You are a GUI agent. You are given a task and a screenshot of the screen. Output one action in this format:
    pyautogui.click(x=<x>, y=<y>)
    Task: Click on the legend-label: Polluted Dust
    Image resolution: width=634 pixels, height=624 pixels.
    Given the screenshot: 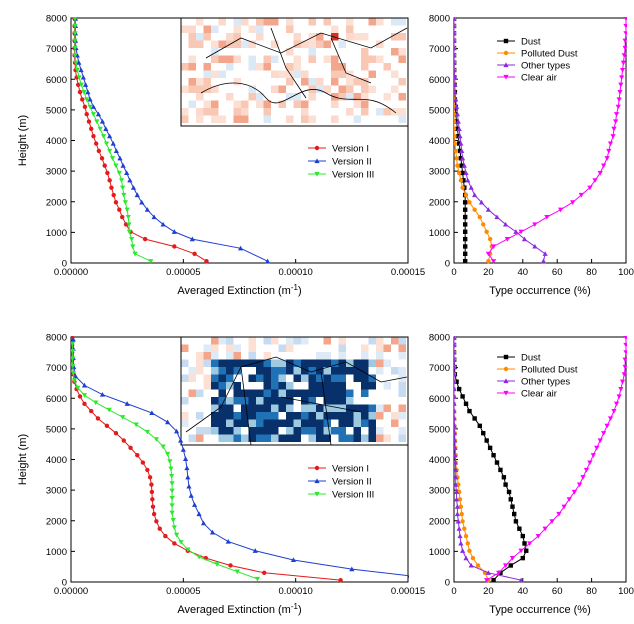 What is the action you would take?
    pyautogui.click(x=549, y=370)
    